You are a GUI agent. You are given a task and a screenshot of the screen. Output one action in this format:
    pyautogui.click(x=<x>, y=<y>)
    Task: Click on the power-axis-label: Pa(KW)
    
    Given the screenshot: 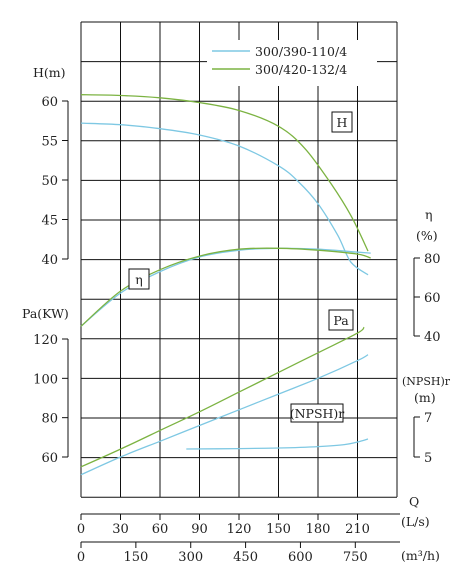 What is the action you would take?
    pyautogui.click(x=45, y=313)
    